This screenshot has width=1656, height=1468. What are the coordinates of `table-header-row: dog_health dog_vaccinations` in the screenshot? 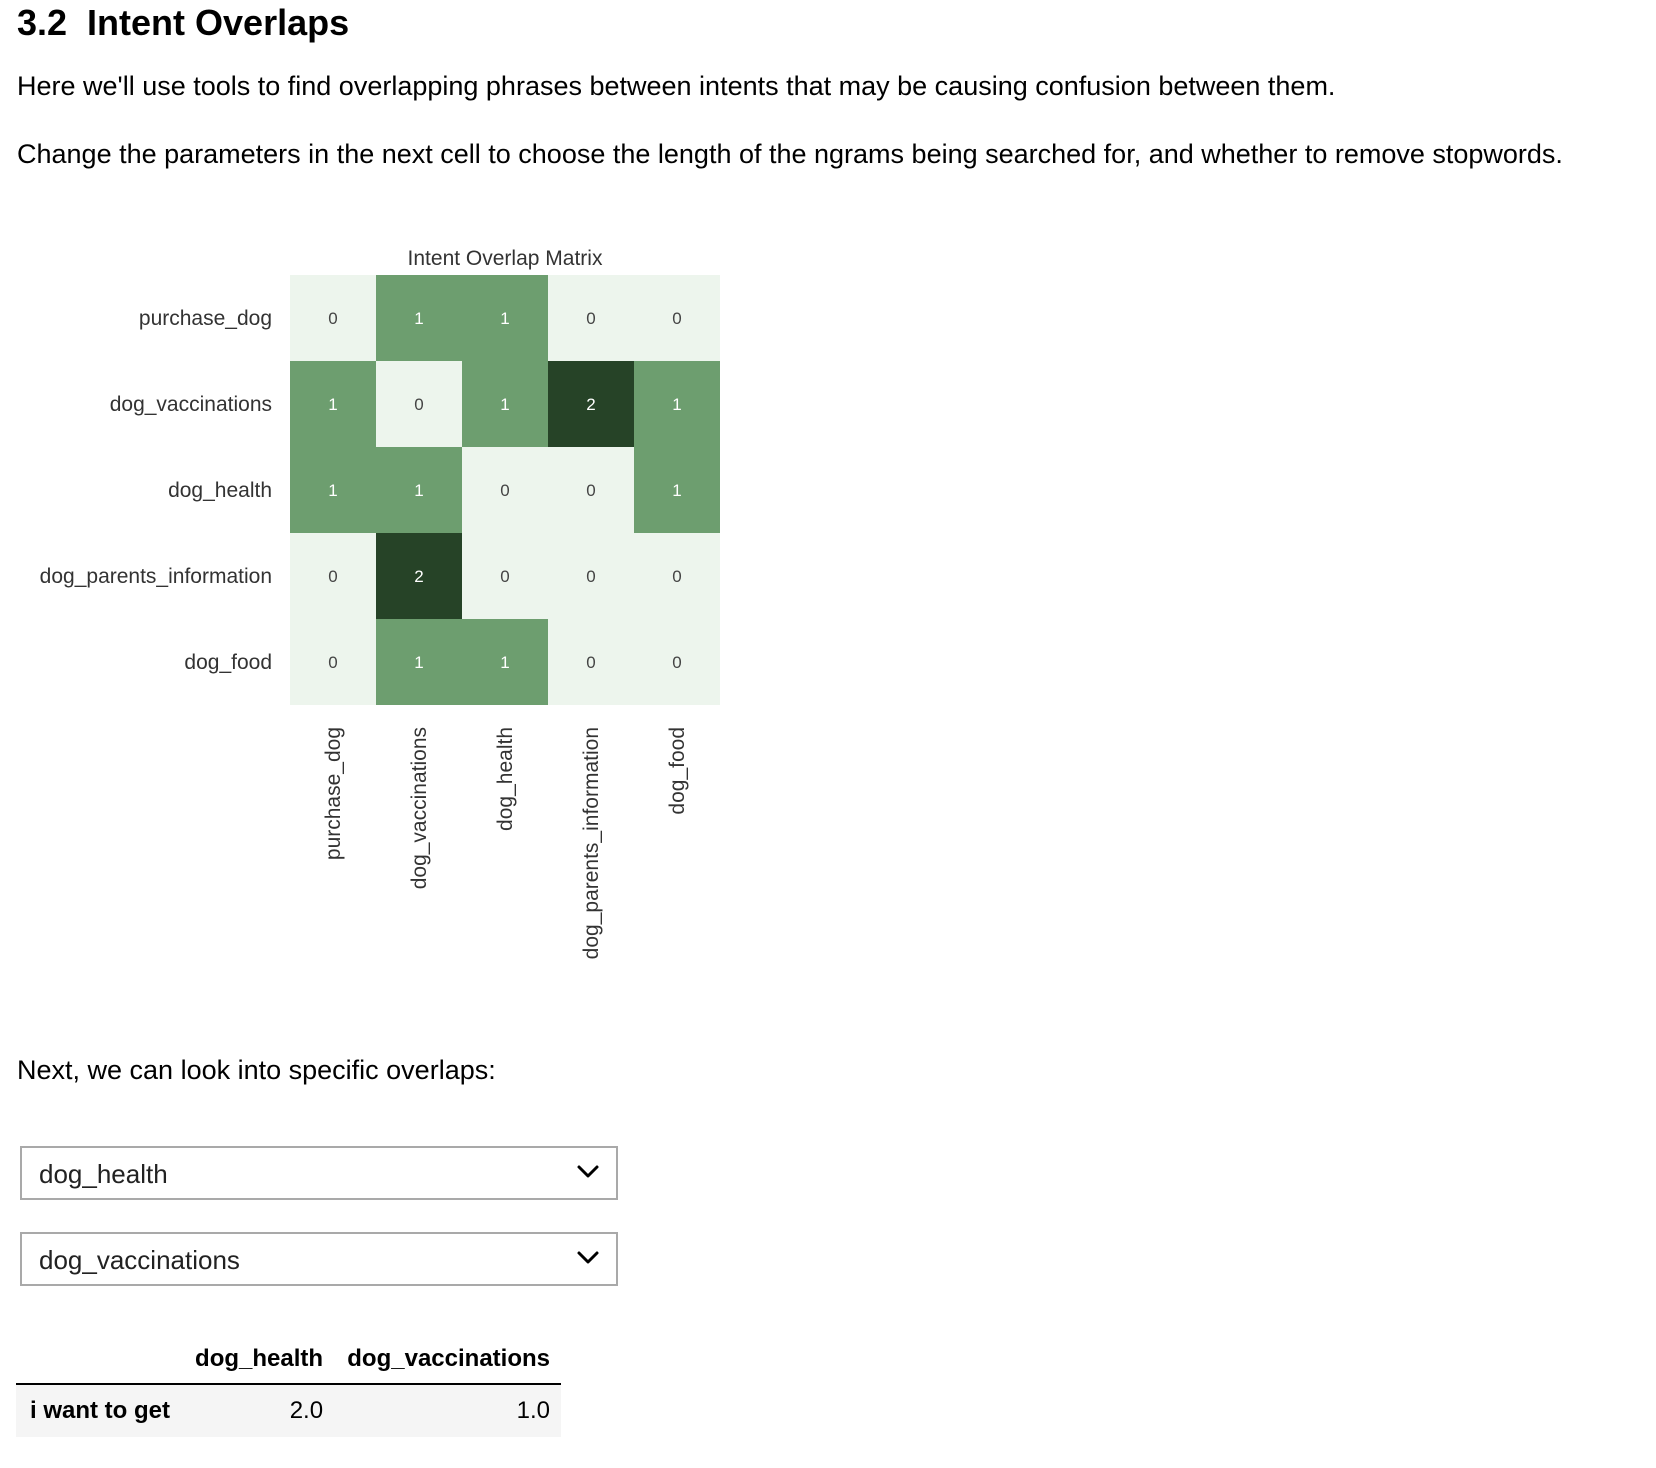 It's located at (288, 1365).